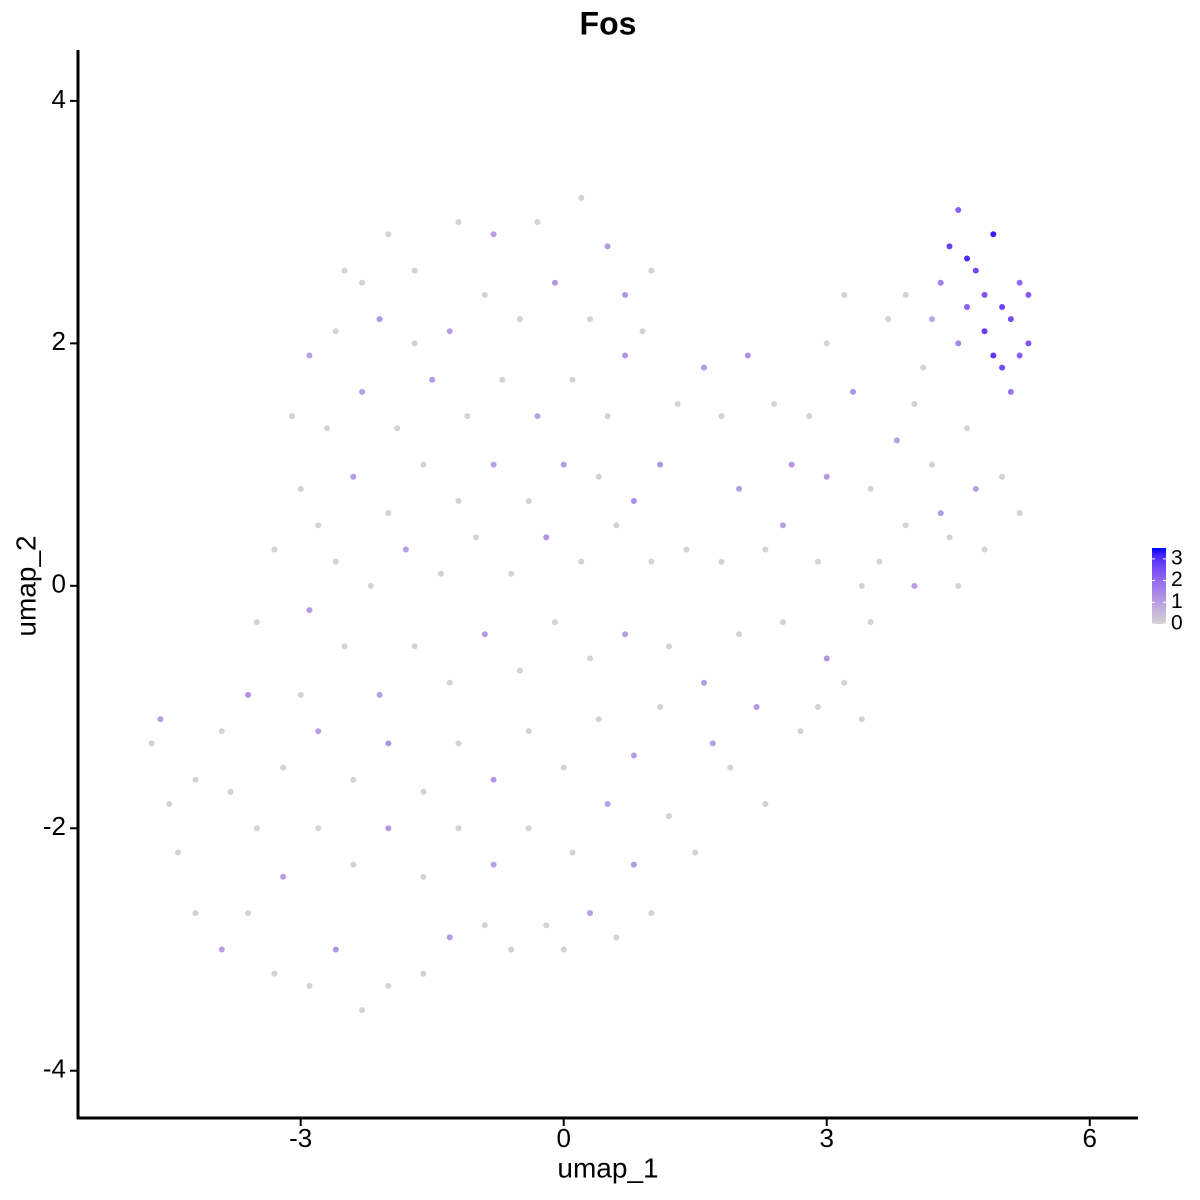  What do you see at coordinates (607, 1167) in the screenshot?
I see `x-axis-title: umap_1` at bounding box center [607, 1167].